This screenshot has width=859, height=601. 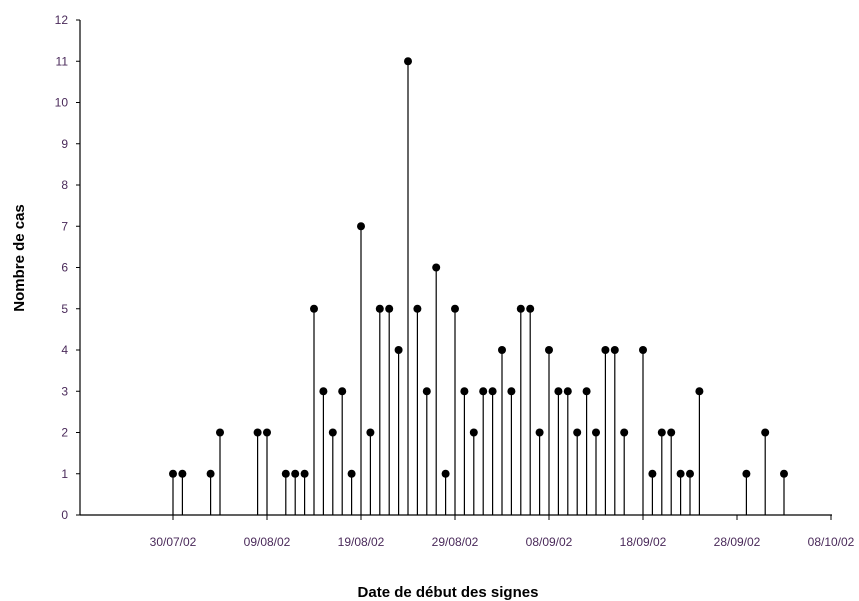 What do you see at coordinates (643, 542) in the screenshot?
I see `x-tick-label: 18/09/02` at bounding box center [643, 542].